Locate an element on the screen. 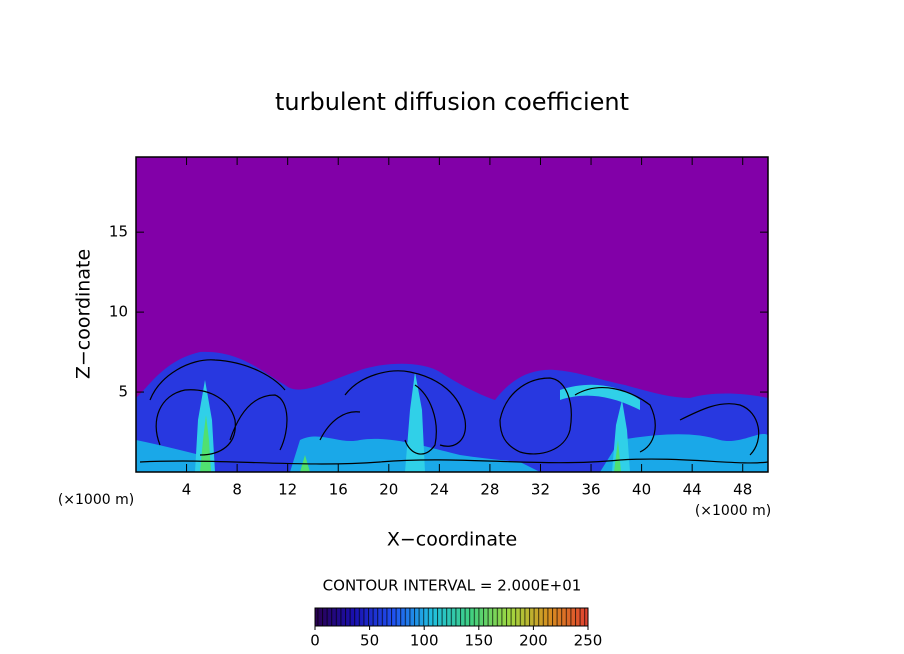 The image size is (904, 654). x-unit-label: (×1000 m) is located at coordinates (733, 511).